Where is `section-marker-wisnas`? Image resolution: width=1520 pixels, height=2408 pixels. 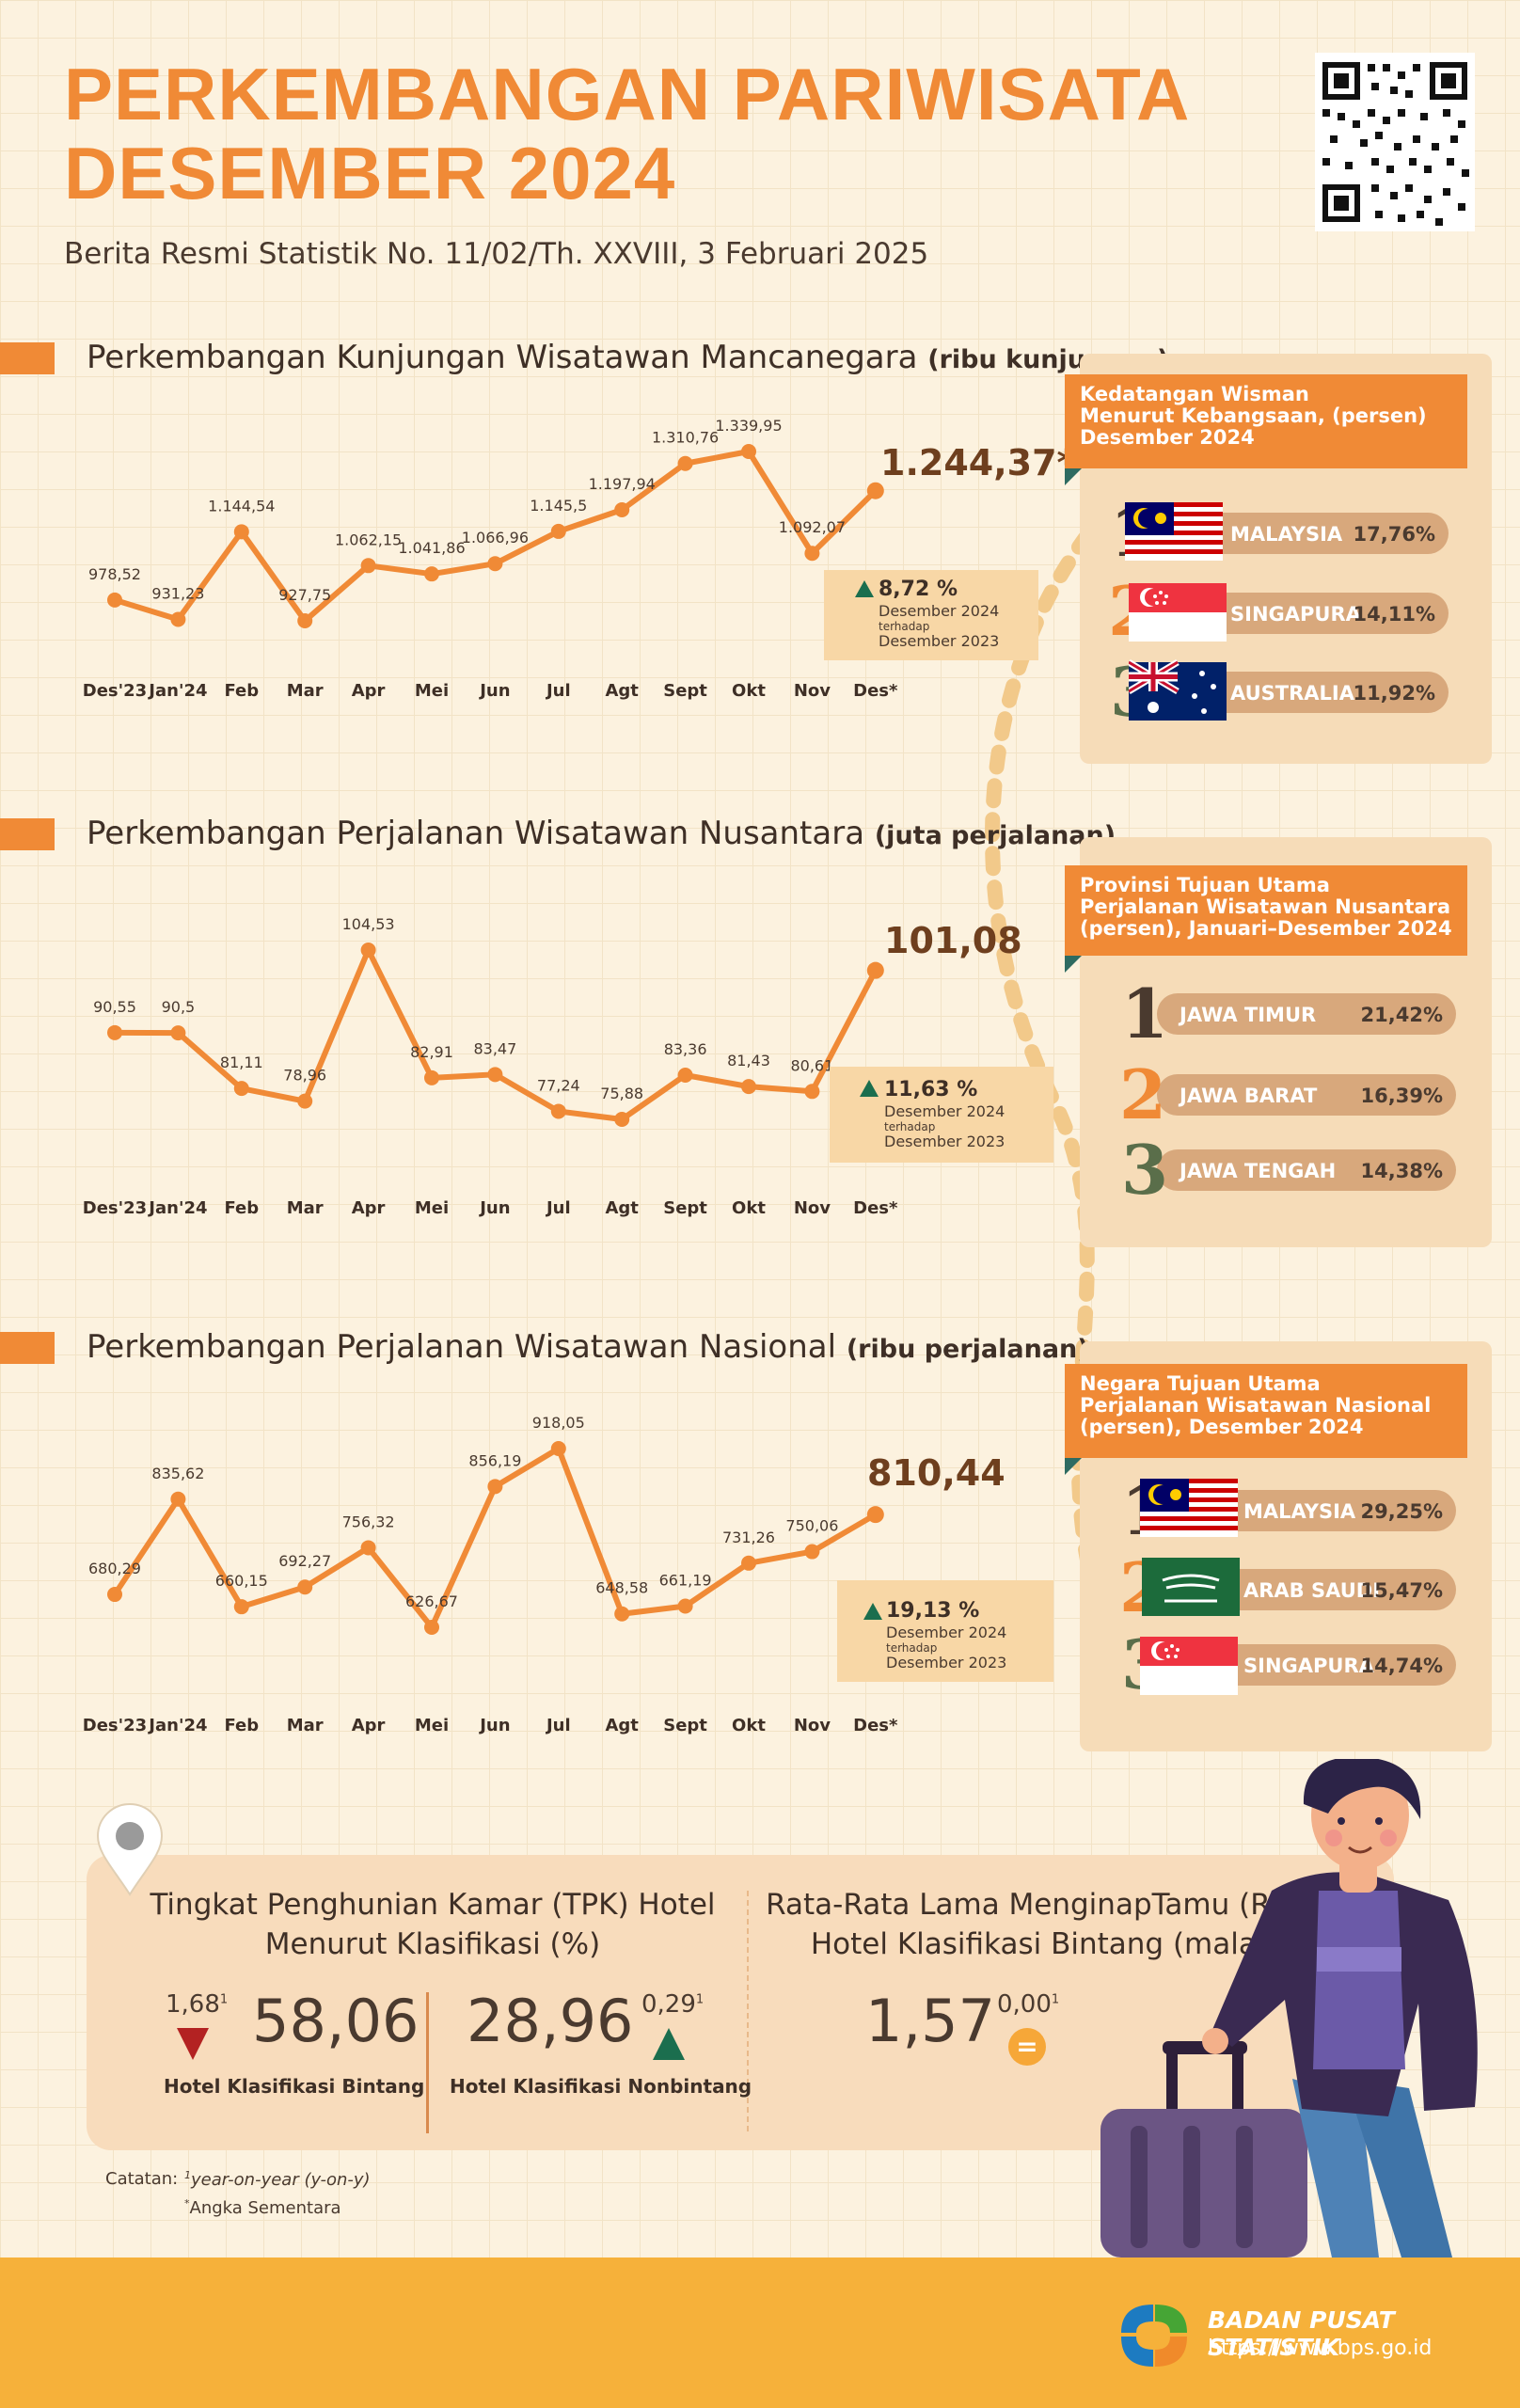
section-marker-wisnas is located at coordinates (27, 1348).